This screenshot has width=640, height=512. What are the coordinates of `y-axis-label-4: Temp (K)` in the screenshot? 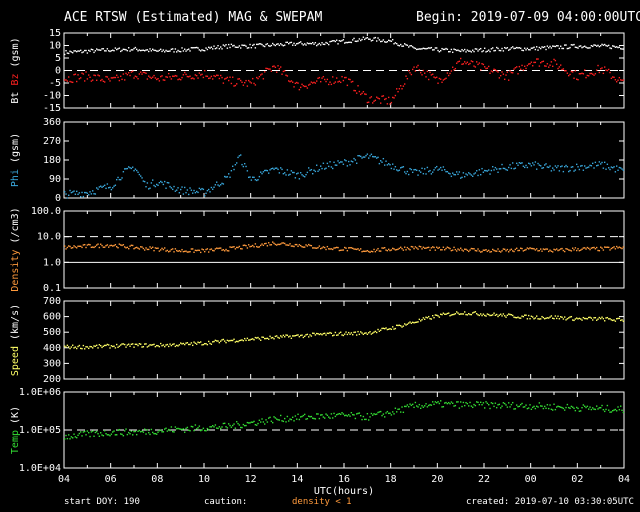 It's located at (15, 430).